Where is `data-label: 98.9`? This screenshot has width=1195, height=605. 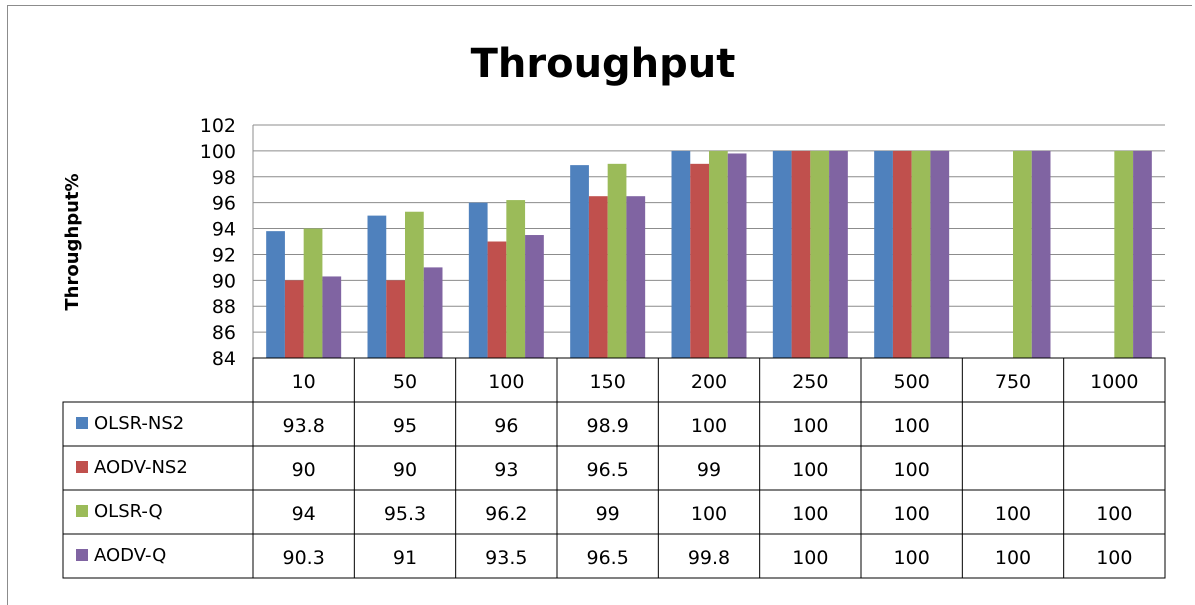
data-label: 98.9 is located at coordinates (608, 426).